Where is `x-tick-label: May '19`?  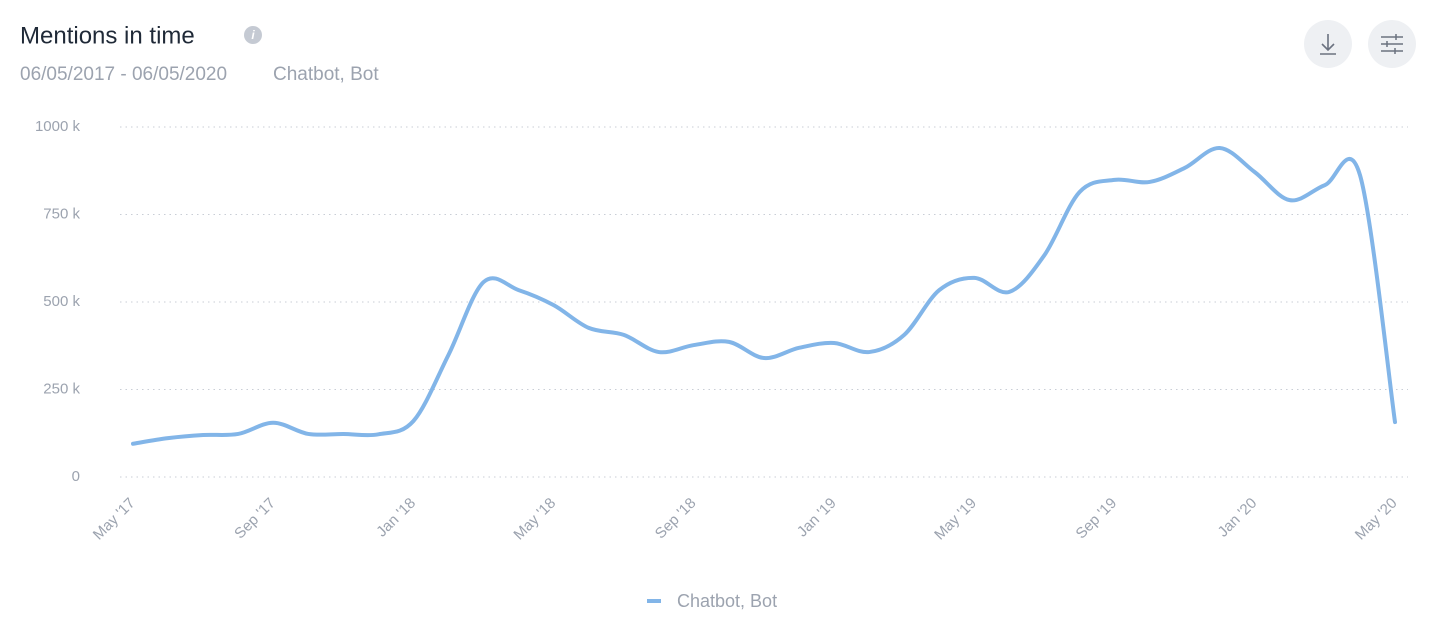
x-tick-label: May '19 is located at coordinates (955, 519).